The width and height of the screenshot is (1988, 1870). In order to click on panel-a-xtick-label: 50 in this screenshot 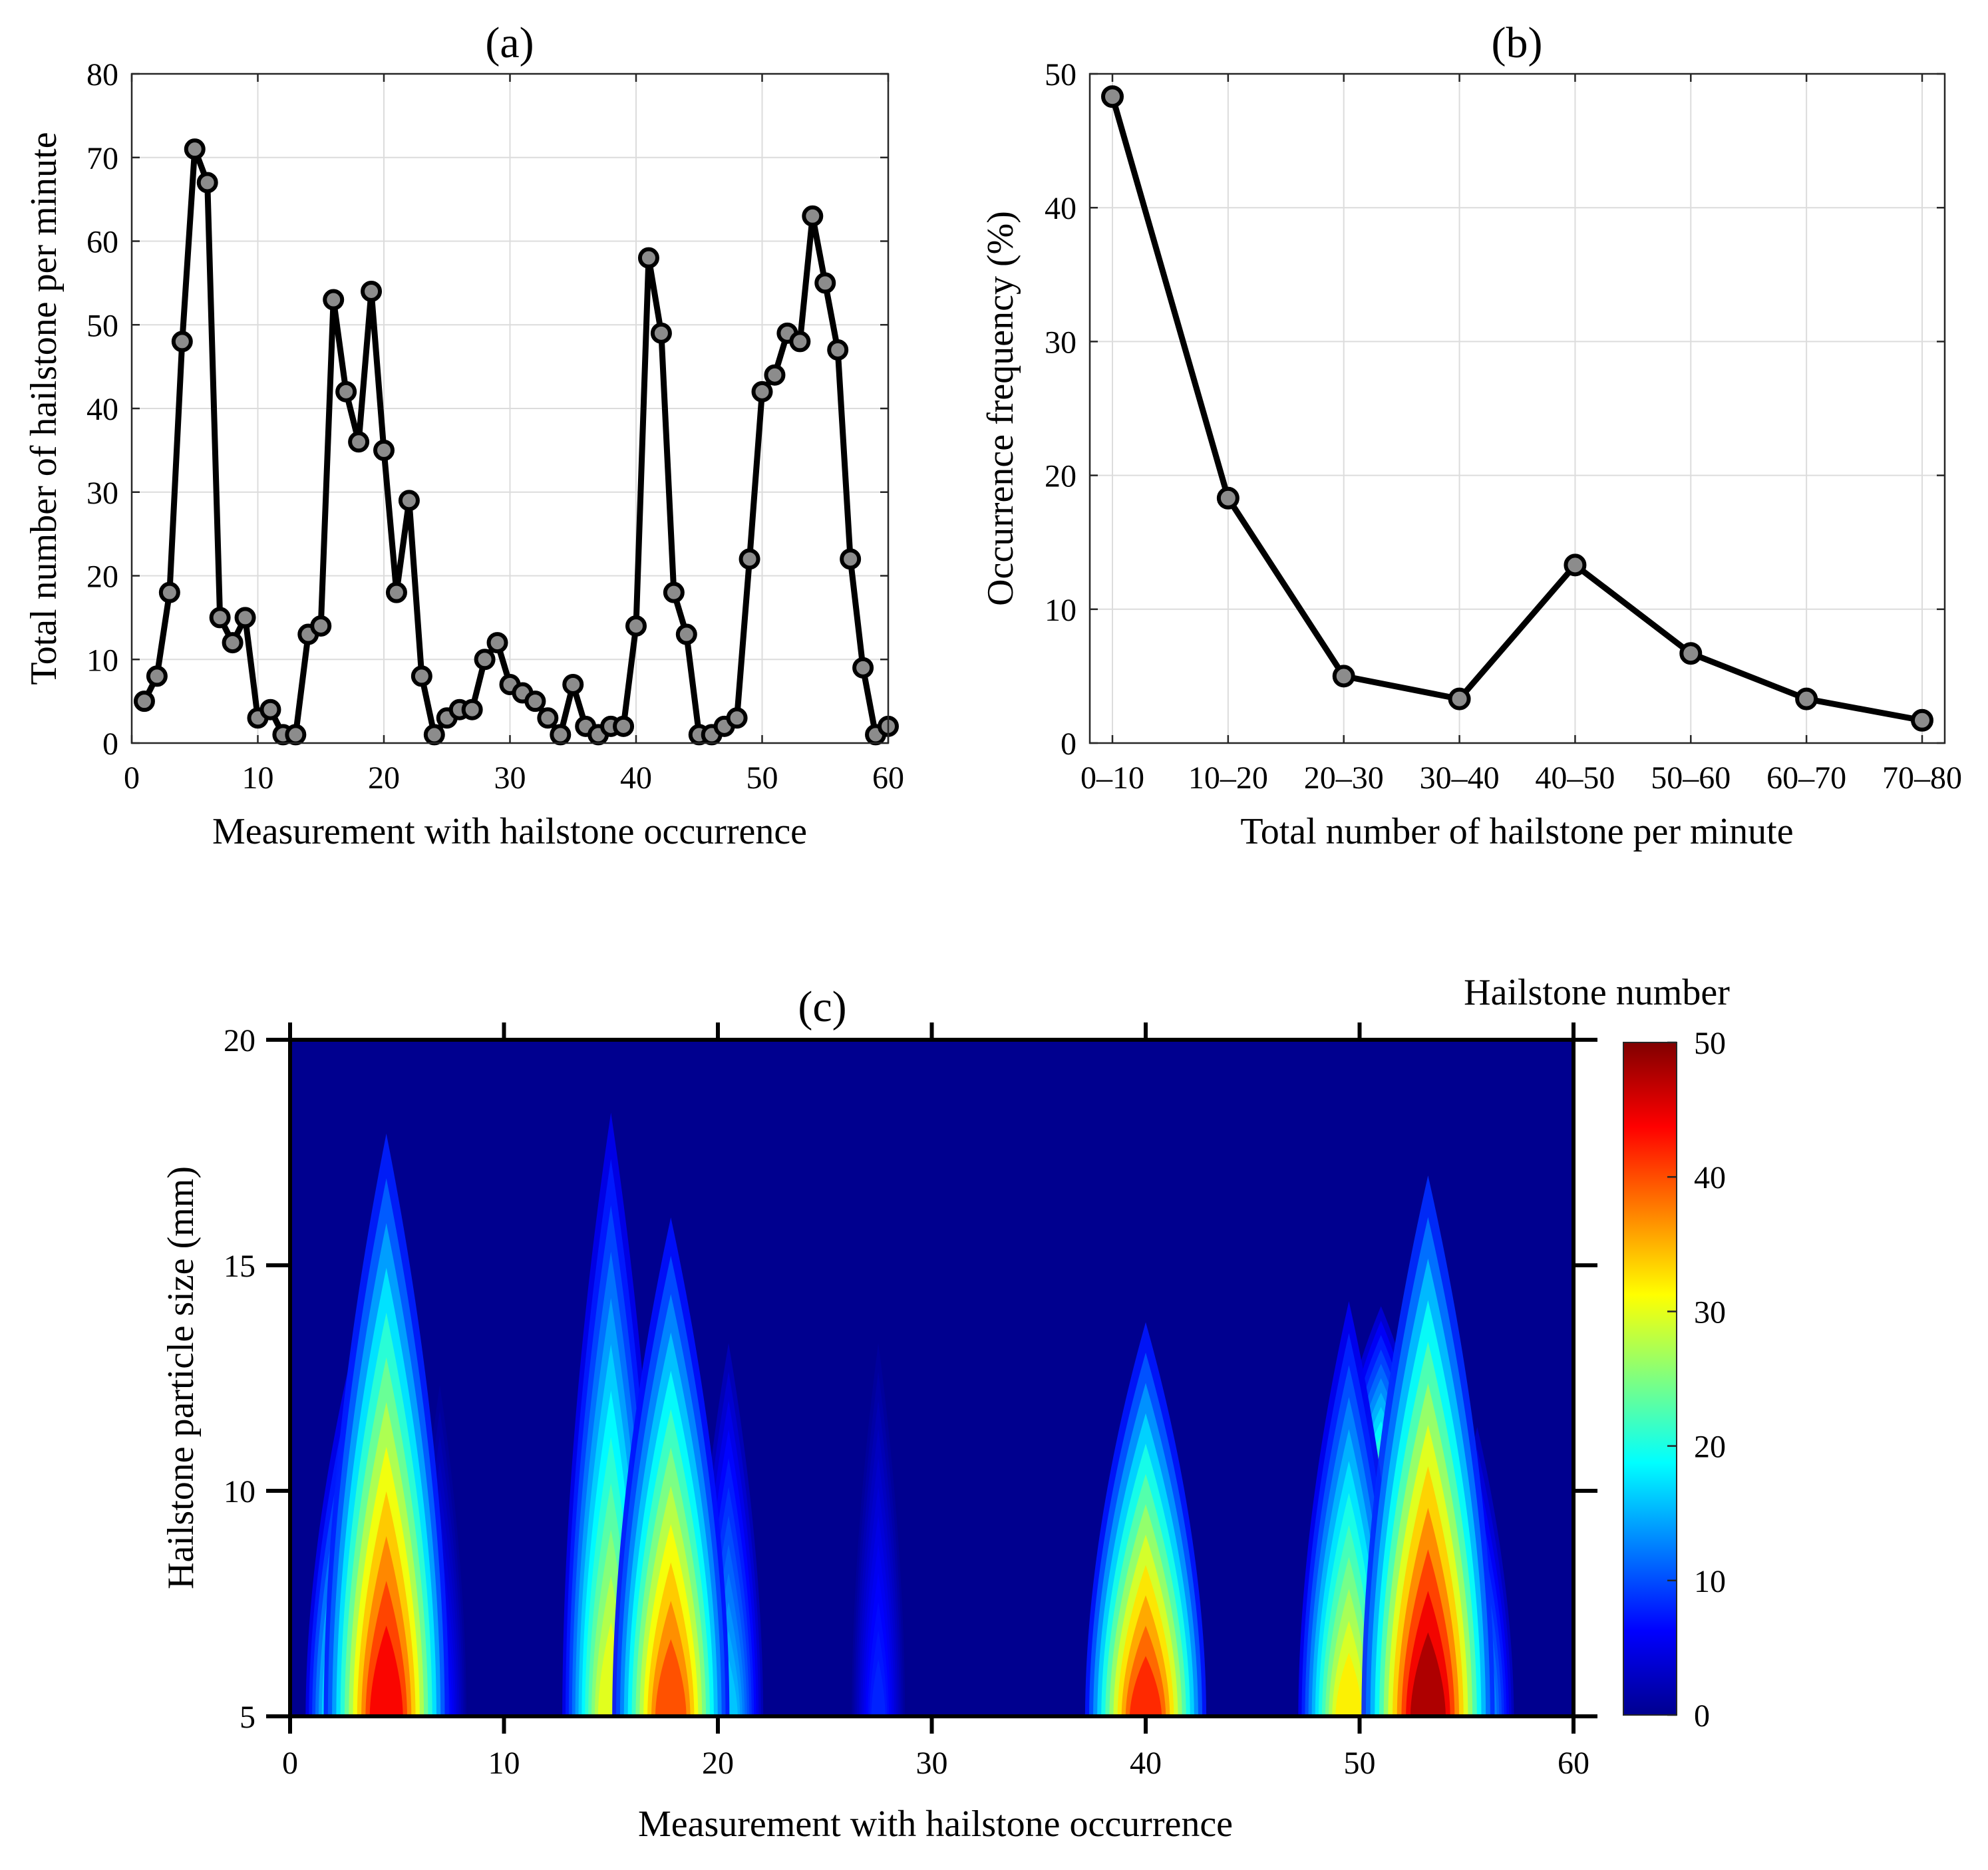, I will do `click(762, 778)`.